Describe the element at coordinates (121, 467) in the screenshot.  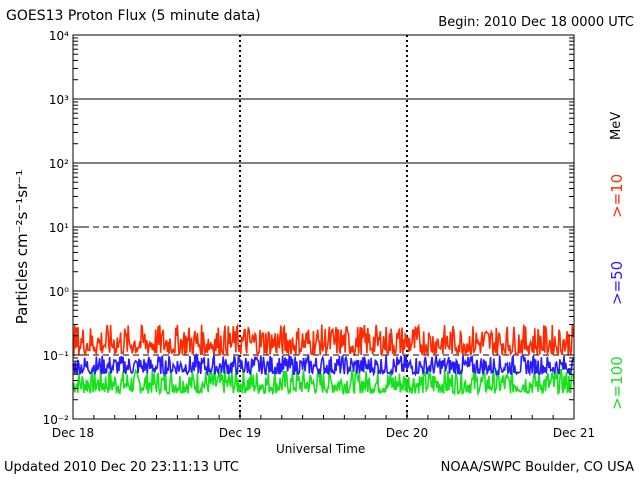
I see `updated-time: Updated 2010 Dec 20 23:11:13 UTC` at that location.